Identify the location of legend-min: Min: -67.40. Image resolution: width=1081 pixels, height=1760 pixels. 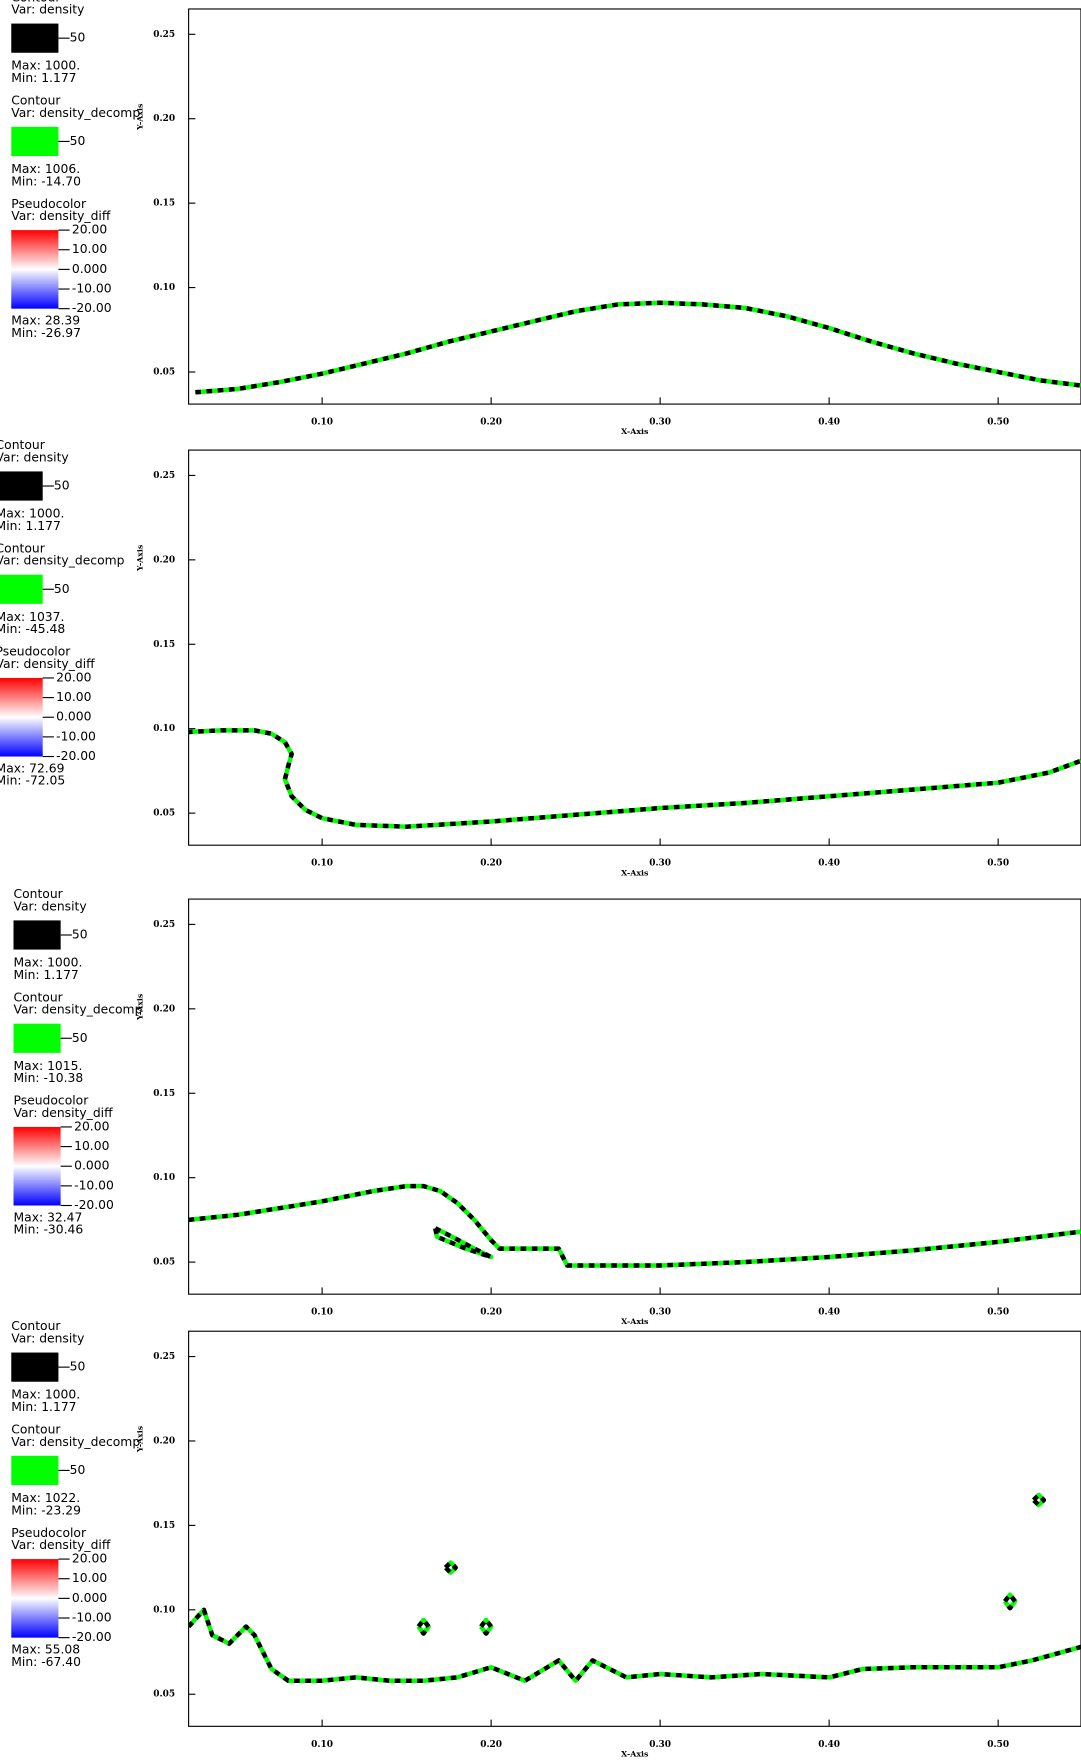
(46, 1662).